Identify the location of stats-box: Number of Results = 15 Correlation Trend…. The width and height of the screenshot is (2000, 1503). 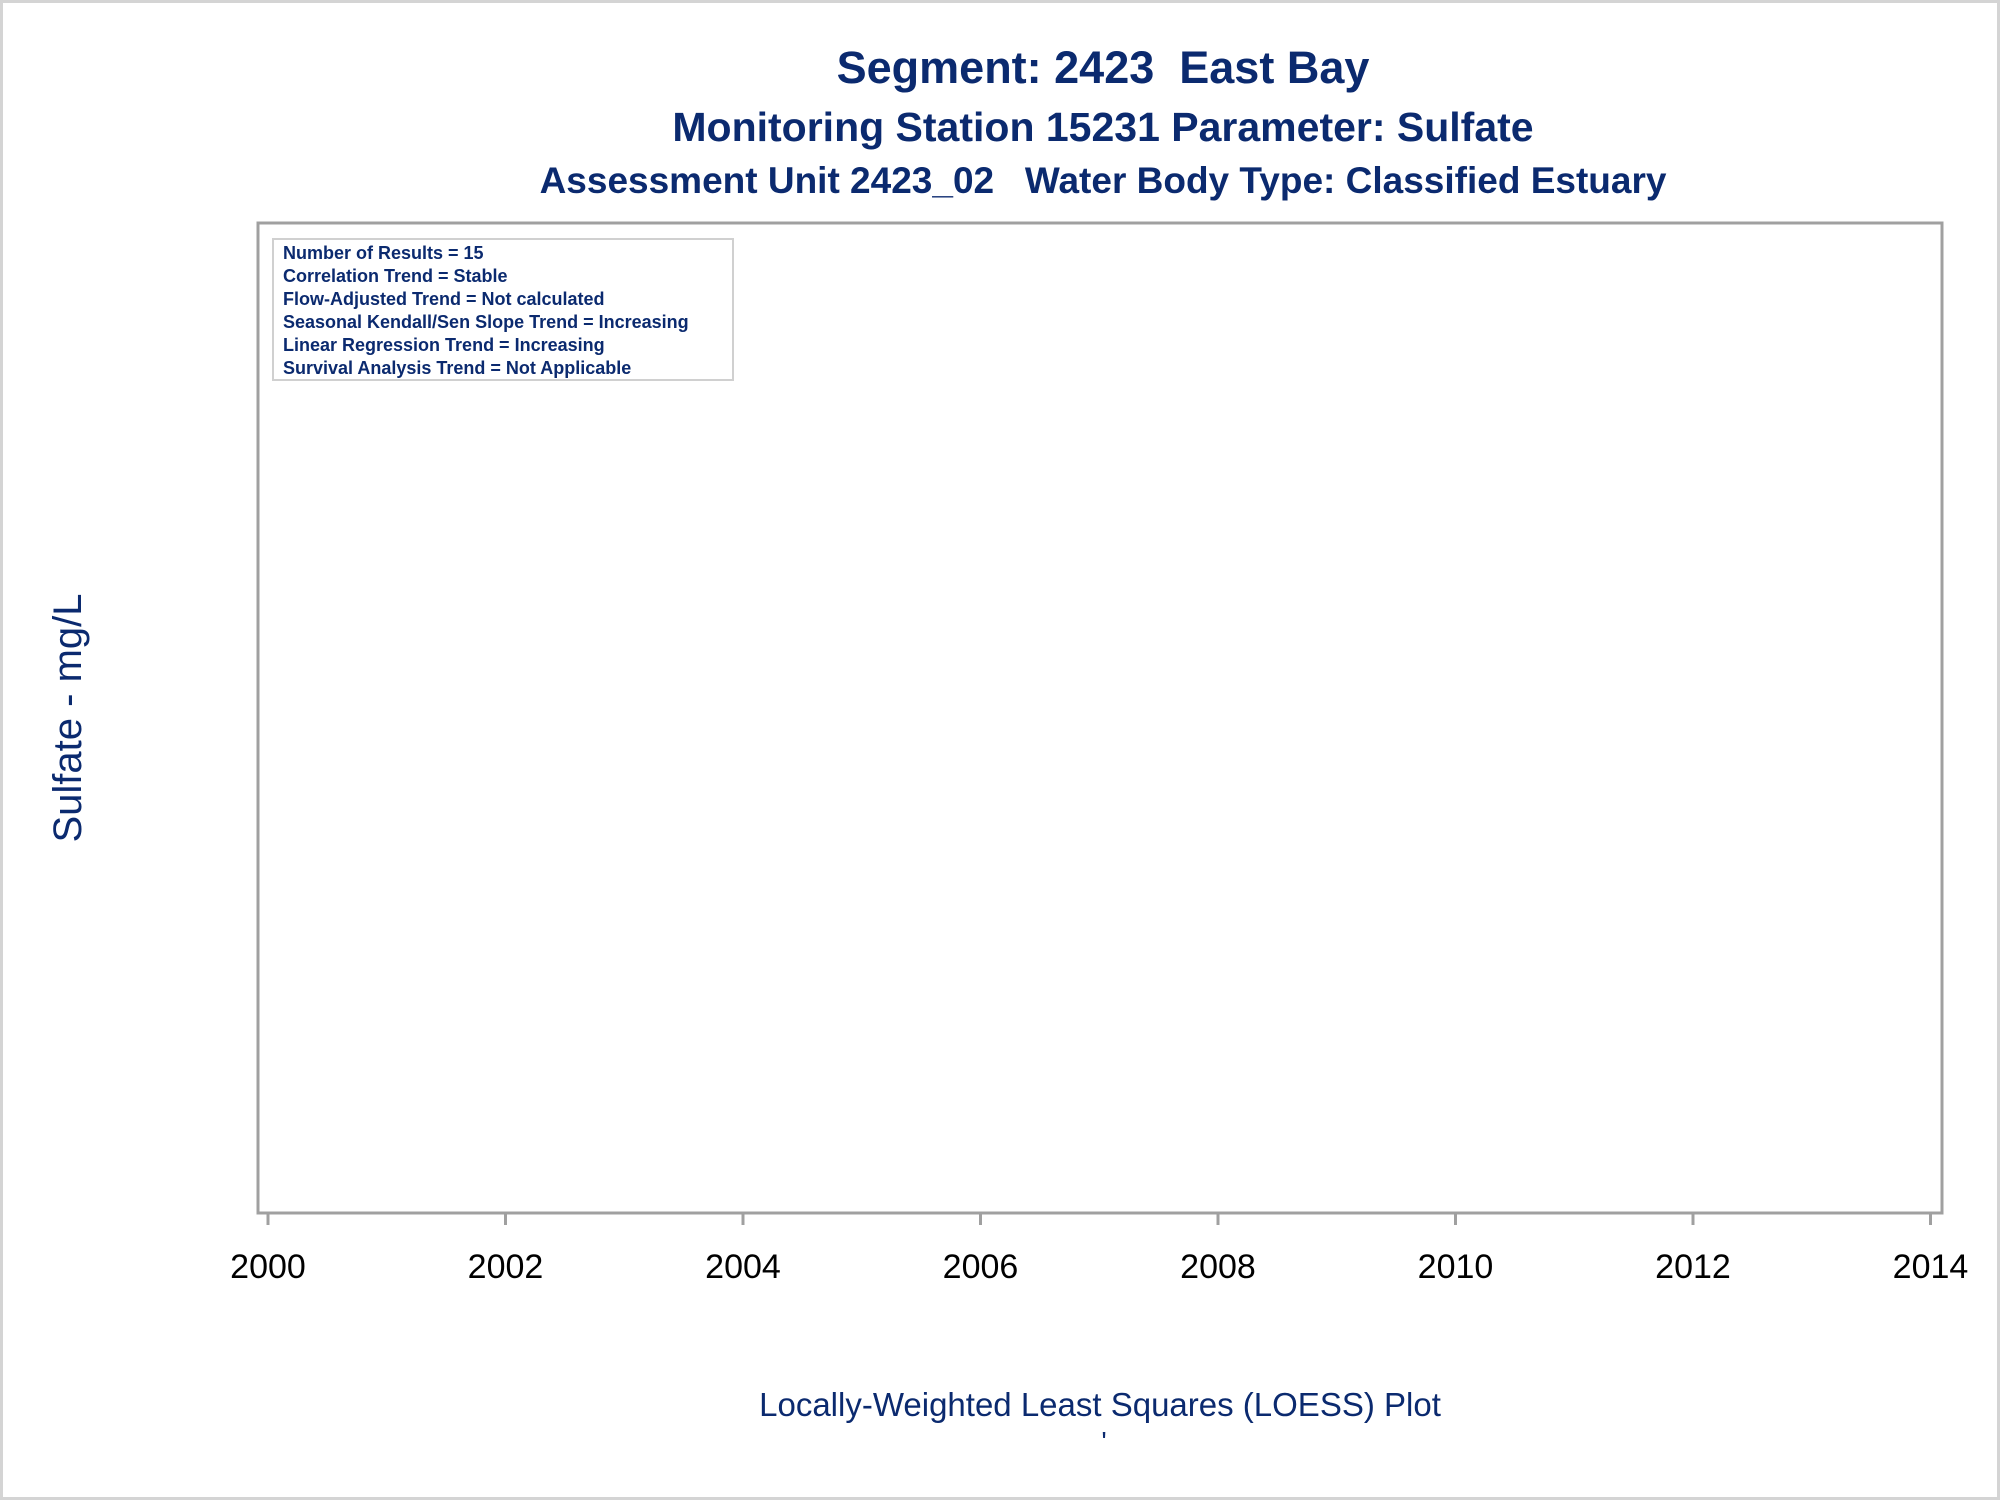
(503, 309).